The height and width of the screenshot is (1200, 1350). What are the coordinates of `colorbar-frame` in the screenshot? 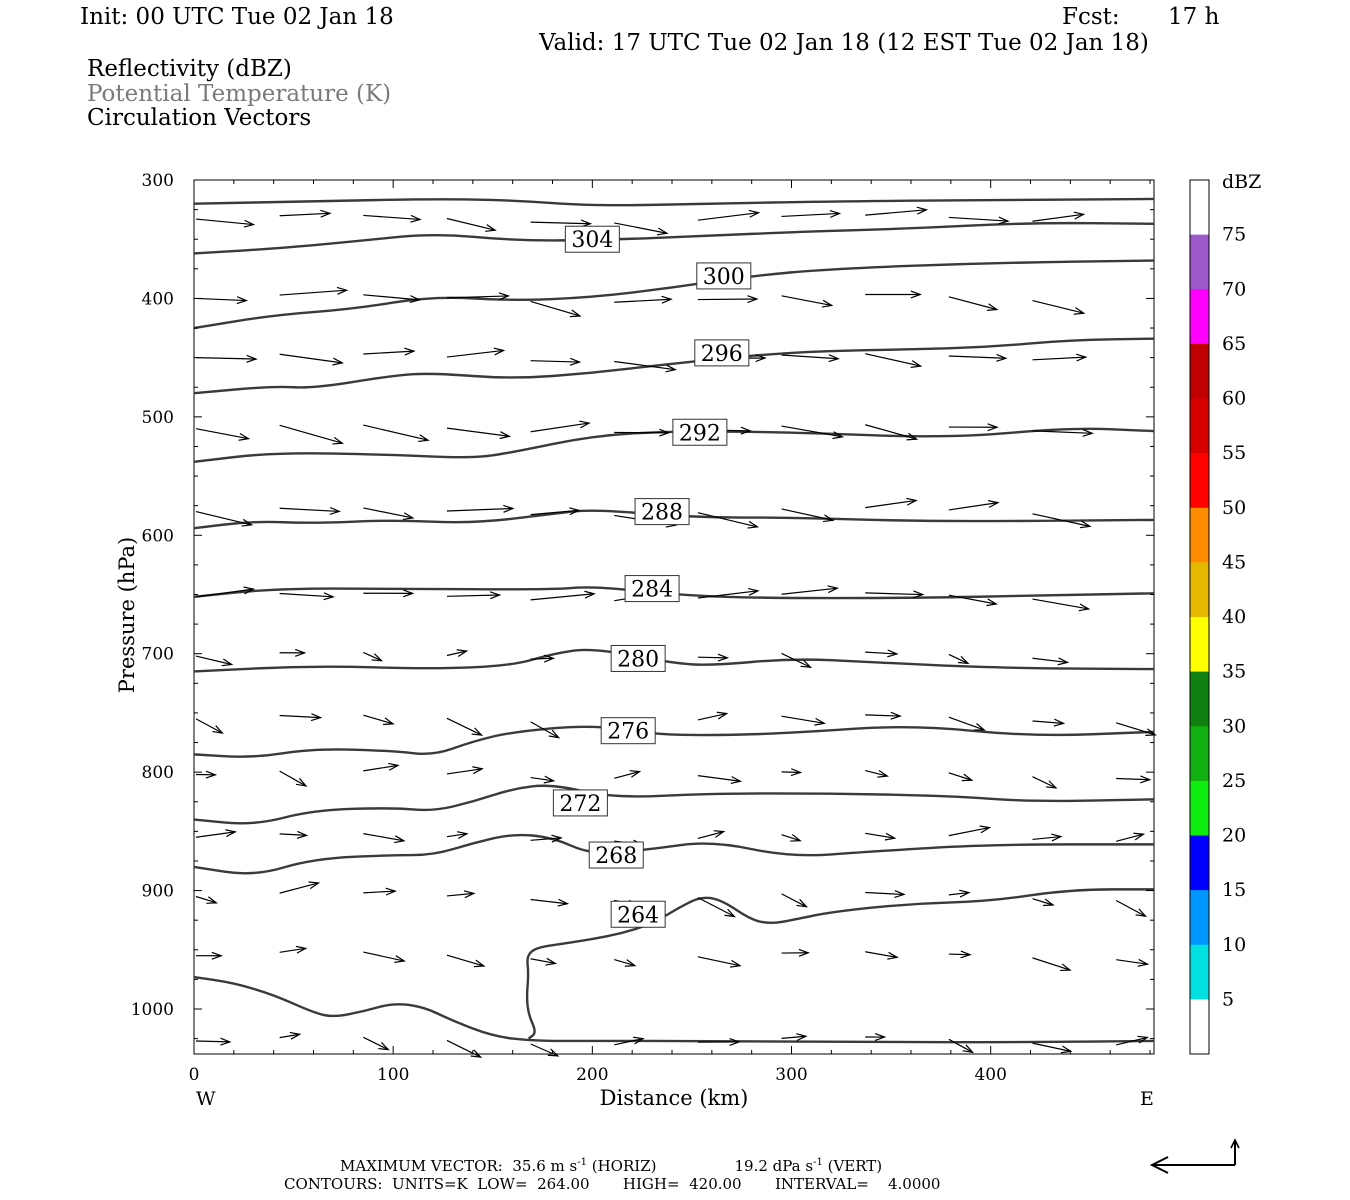 It's located at (1199, 617).